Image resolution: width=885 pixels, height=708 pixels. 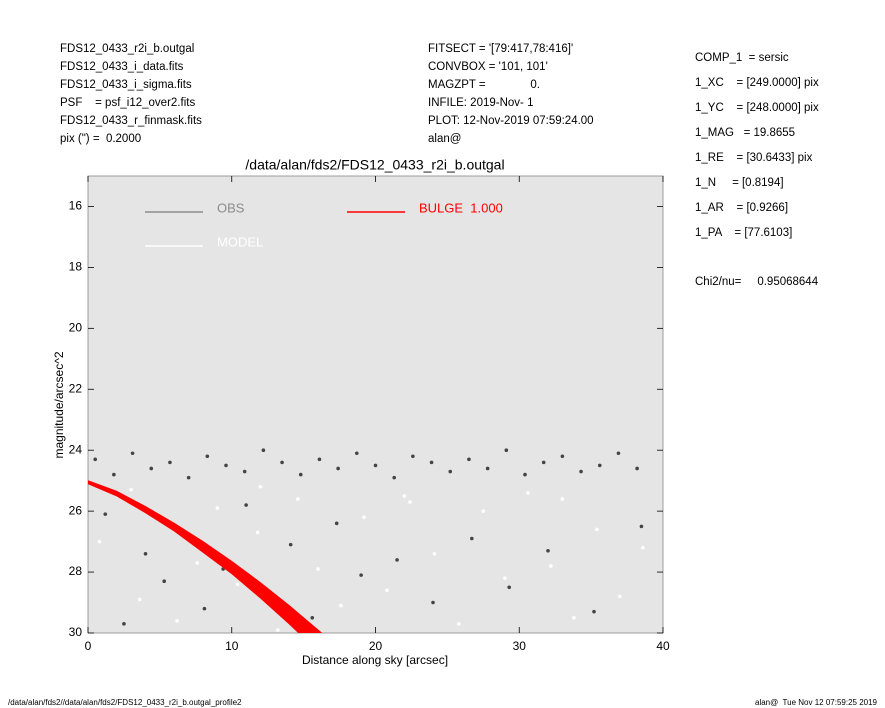 I want to click on fit-parameter: 1_RE = [30.6433] pix, so click(x=754, y=158).